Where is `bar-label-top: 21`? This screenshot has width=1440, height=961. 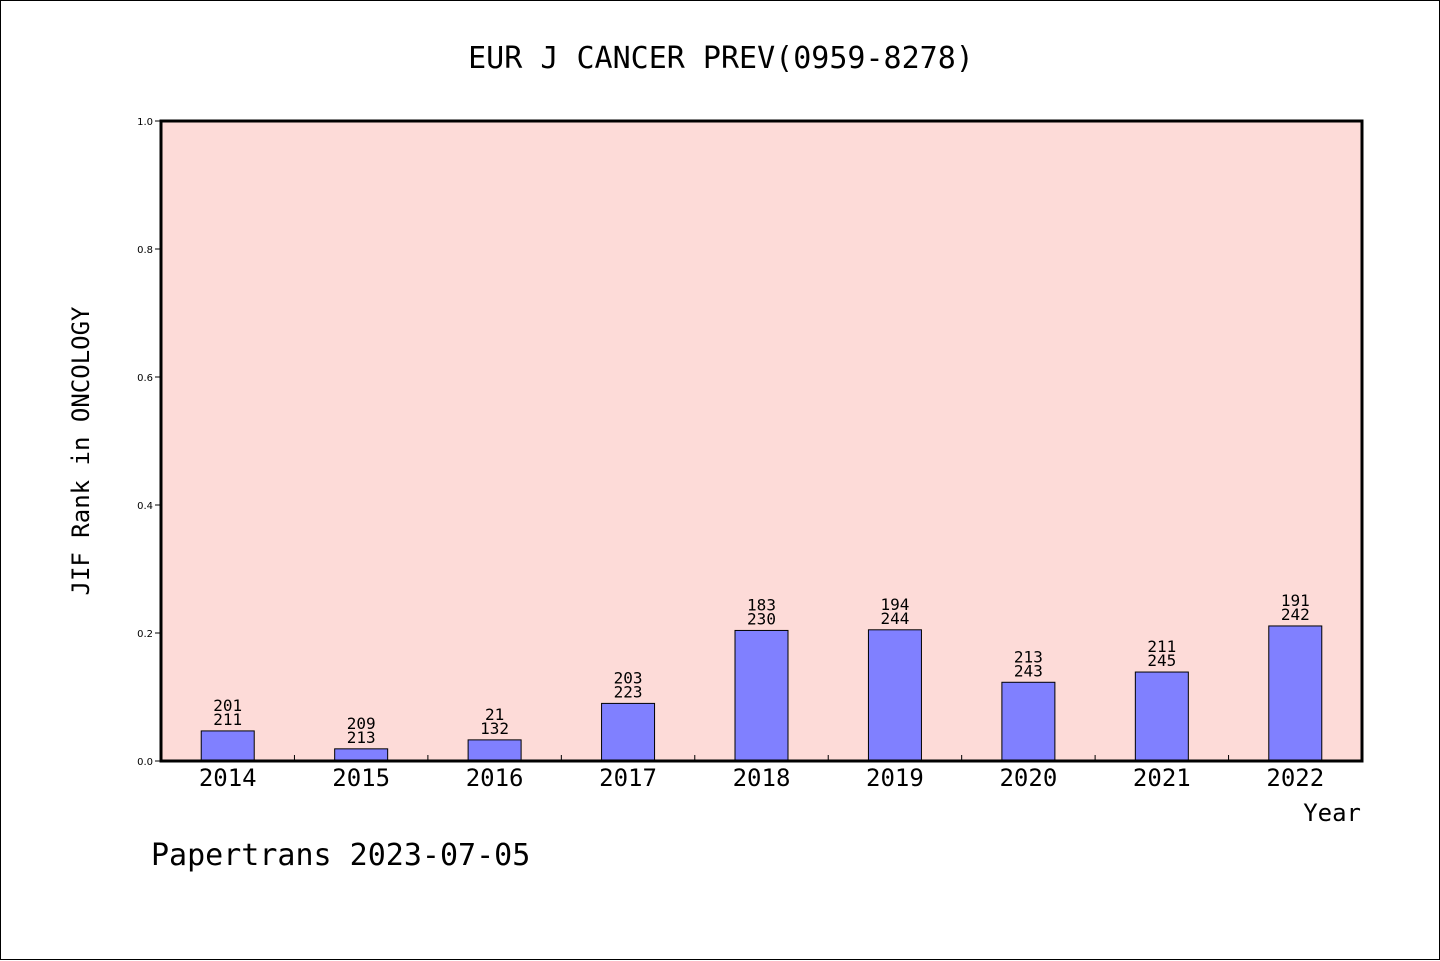
bar-label-top: 21 is located at coordinates (494, 714).